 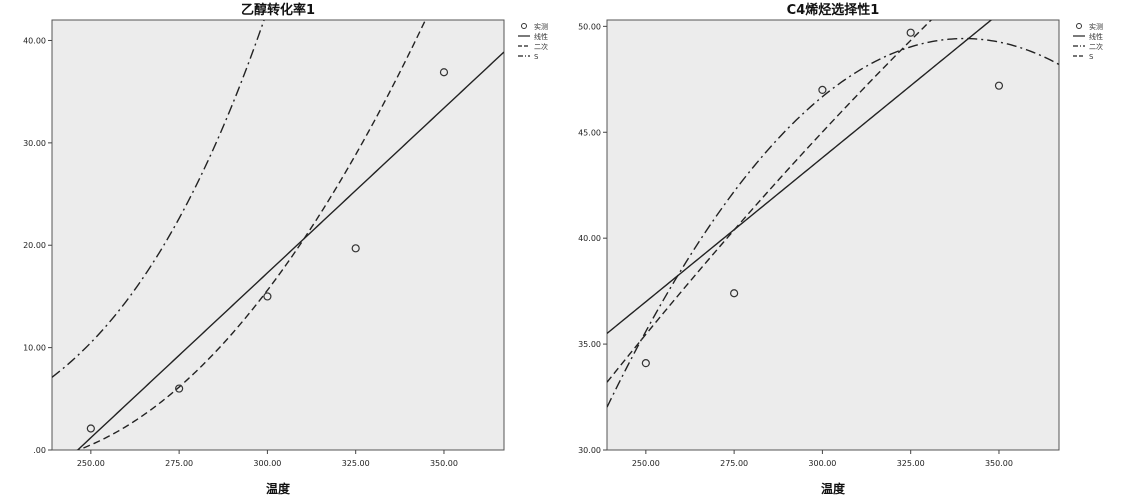 What do you see at coordinates (34, 348) in the screenshot?
I see `y-tick-label: 10.00` at bounding box center [34, 348].